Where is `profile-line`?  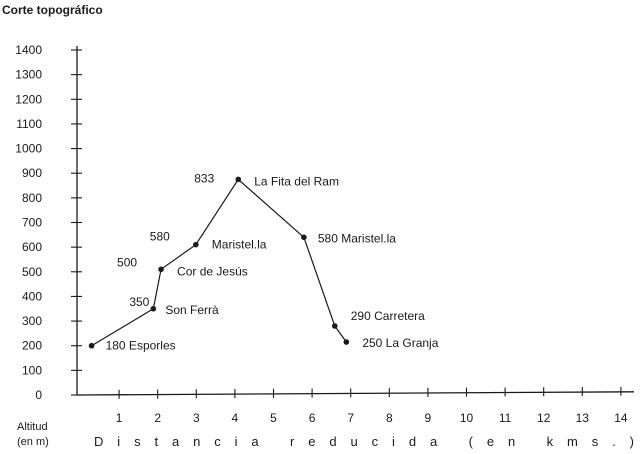 profile-line is located at coordinates (219, 262).